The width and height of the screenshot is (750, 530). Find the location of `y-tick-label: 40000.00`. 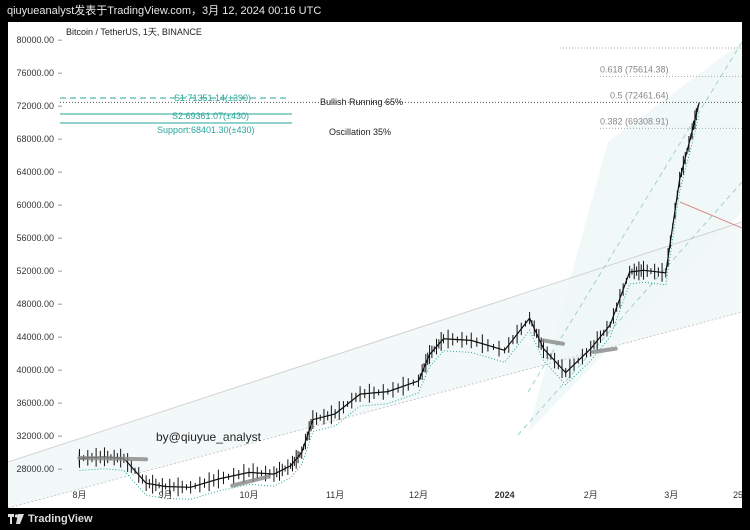

y-tick-label: 40000.00 is located at coordinates (35, 370).